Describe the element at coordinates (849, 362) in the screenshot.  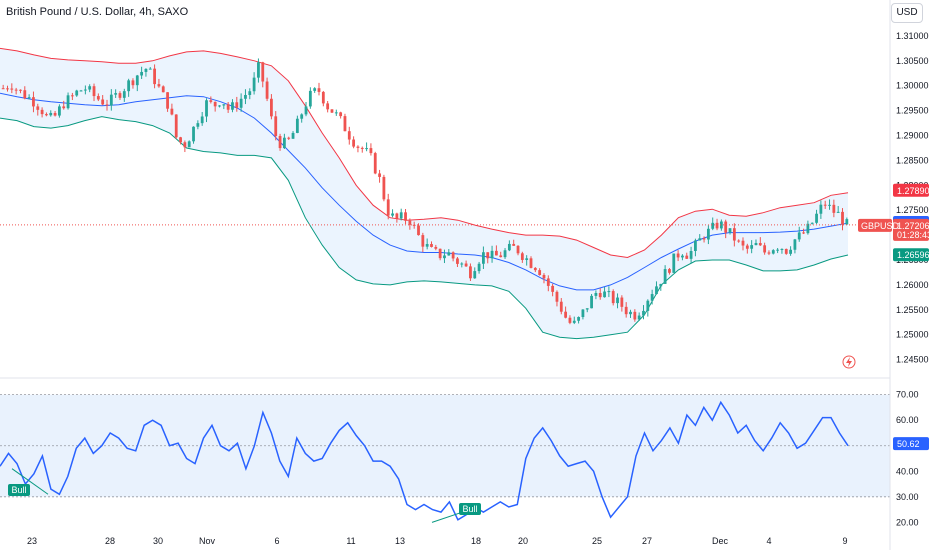
I see `lightning-icon-circle` at that location.